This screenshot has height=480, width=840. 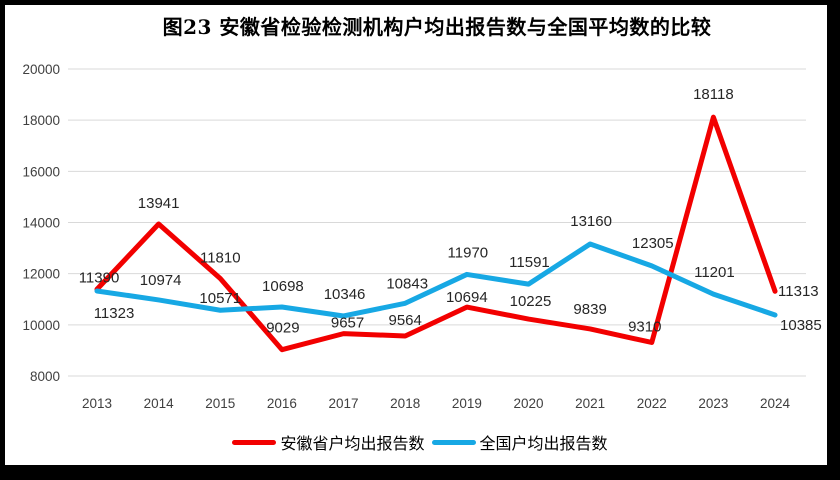 What do you see at coordinates (801, 325) in the screenshot?
I see `data-label: 10385` at bounding box center [801, 325].